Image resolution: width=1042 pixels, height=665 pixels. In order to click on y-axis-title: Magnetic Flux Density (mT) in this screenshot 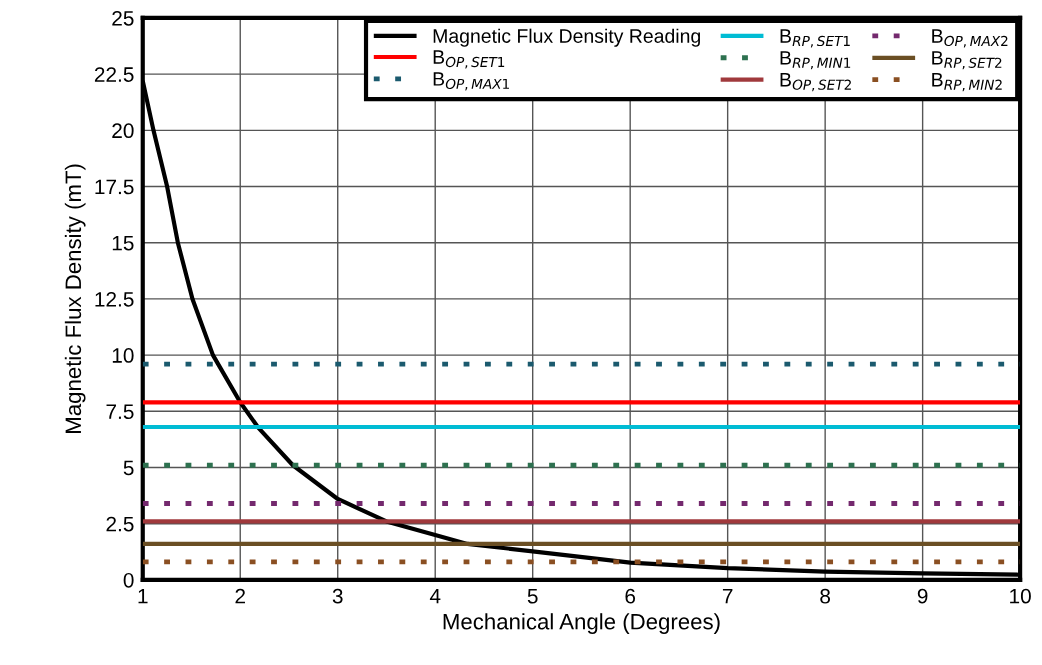, I will do `click(75, 298)`.